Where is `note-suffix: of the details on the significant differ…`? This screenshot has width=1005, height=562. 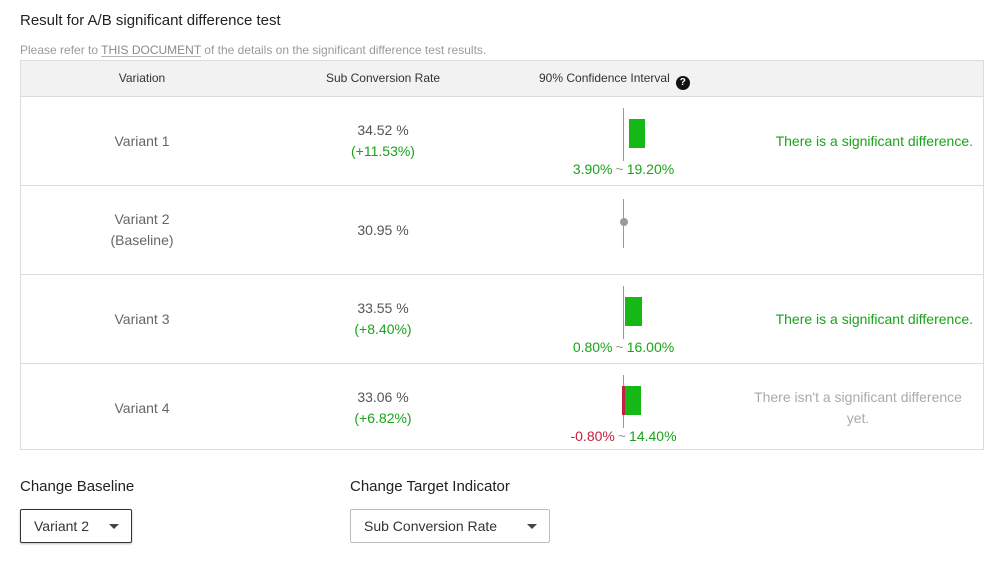
note-suffix: of the details on the significant differ… is located at coordinates (345, 50).